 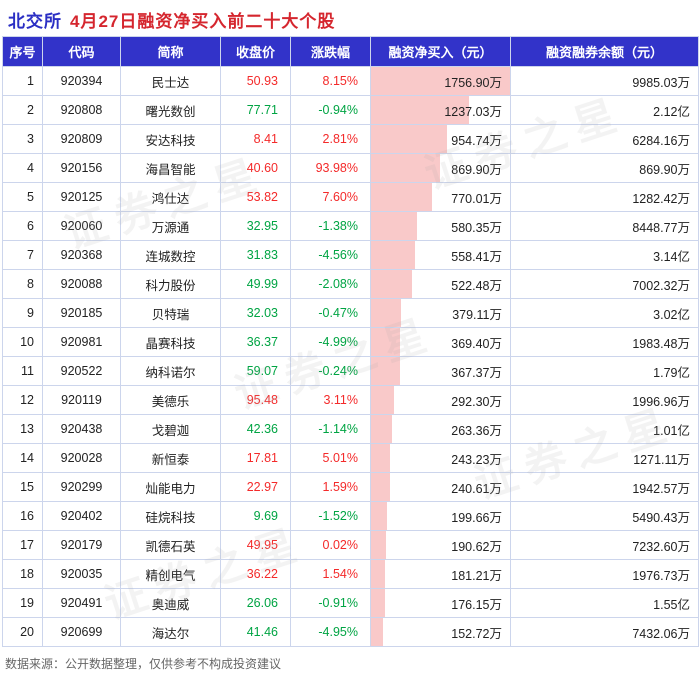 I want to click on code-cell: 920981, so click(x=81, y=342).